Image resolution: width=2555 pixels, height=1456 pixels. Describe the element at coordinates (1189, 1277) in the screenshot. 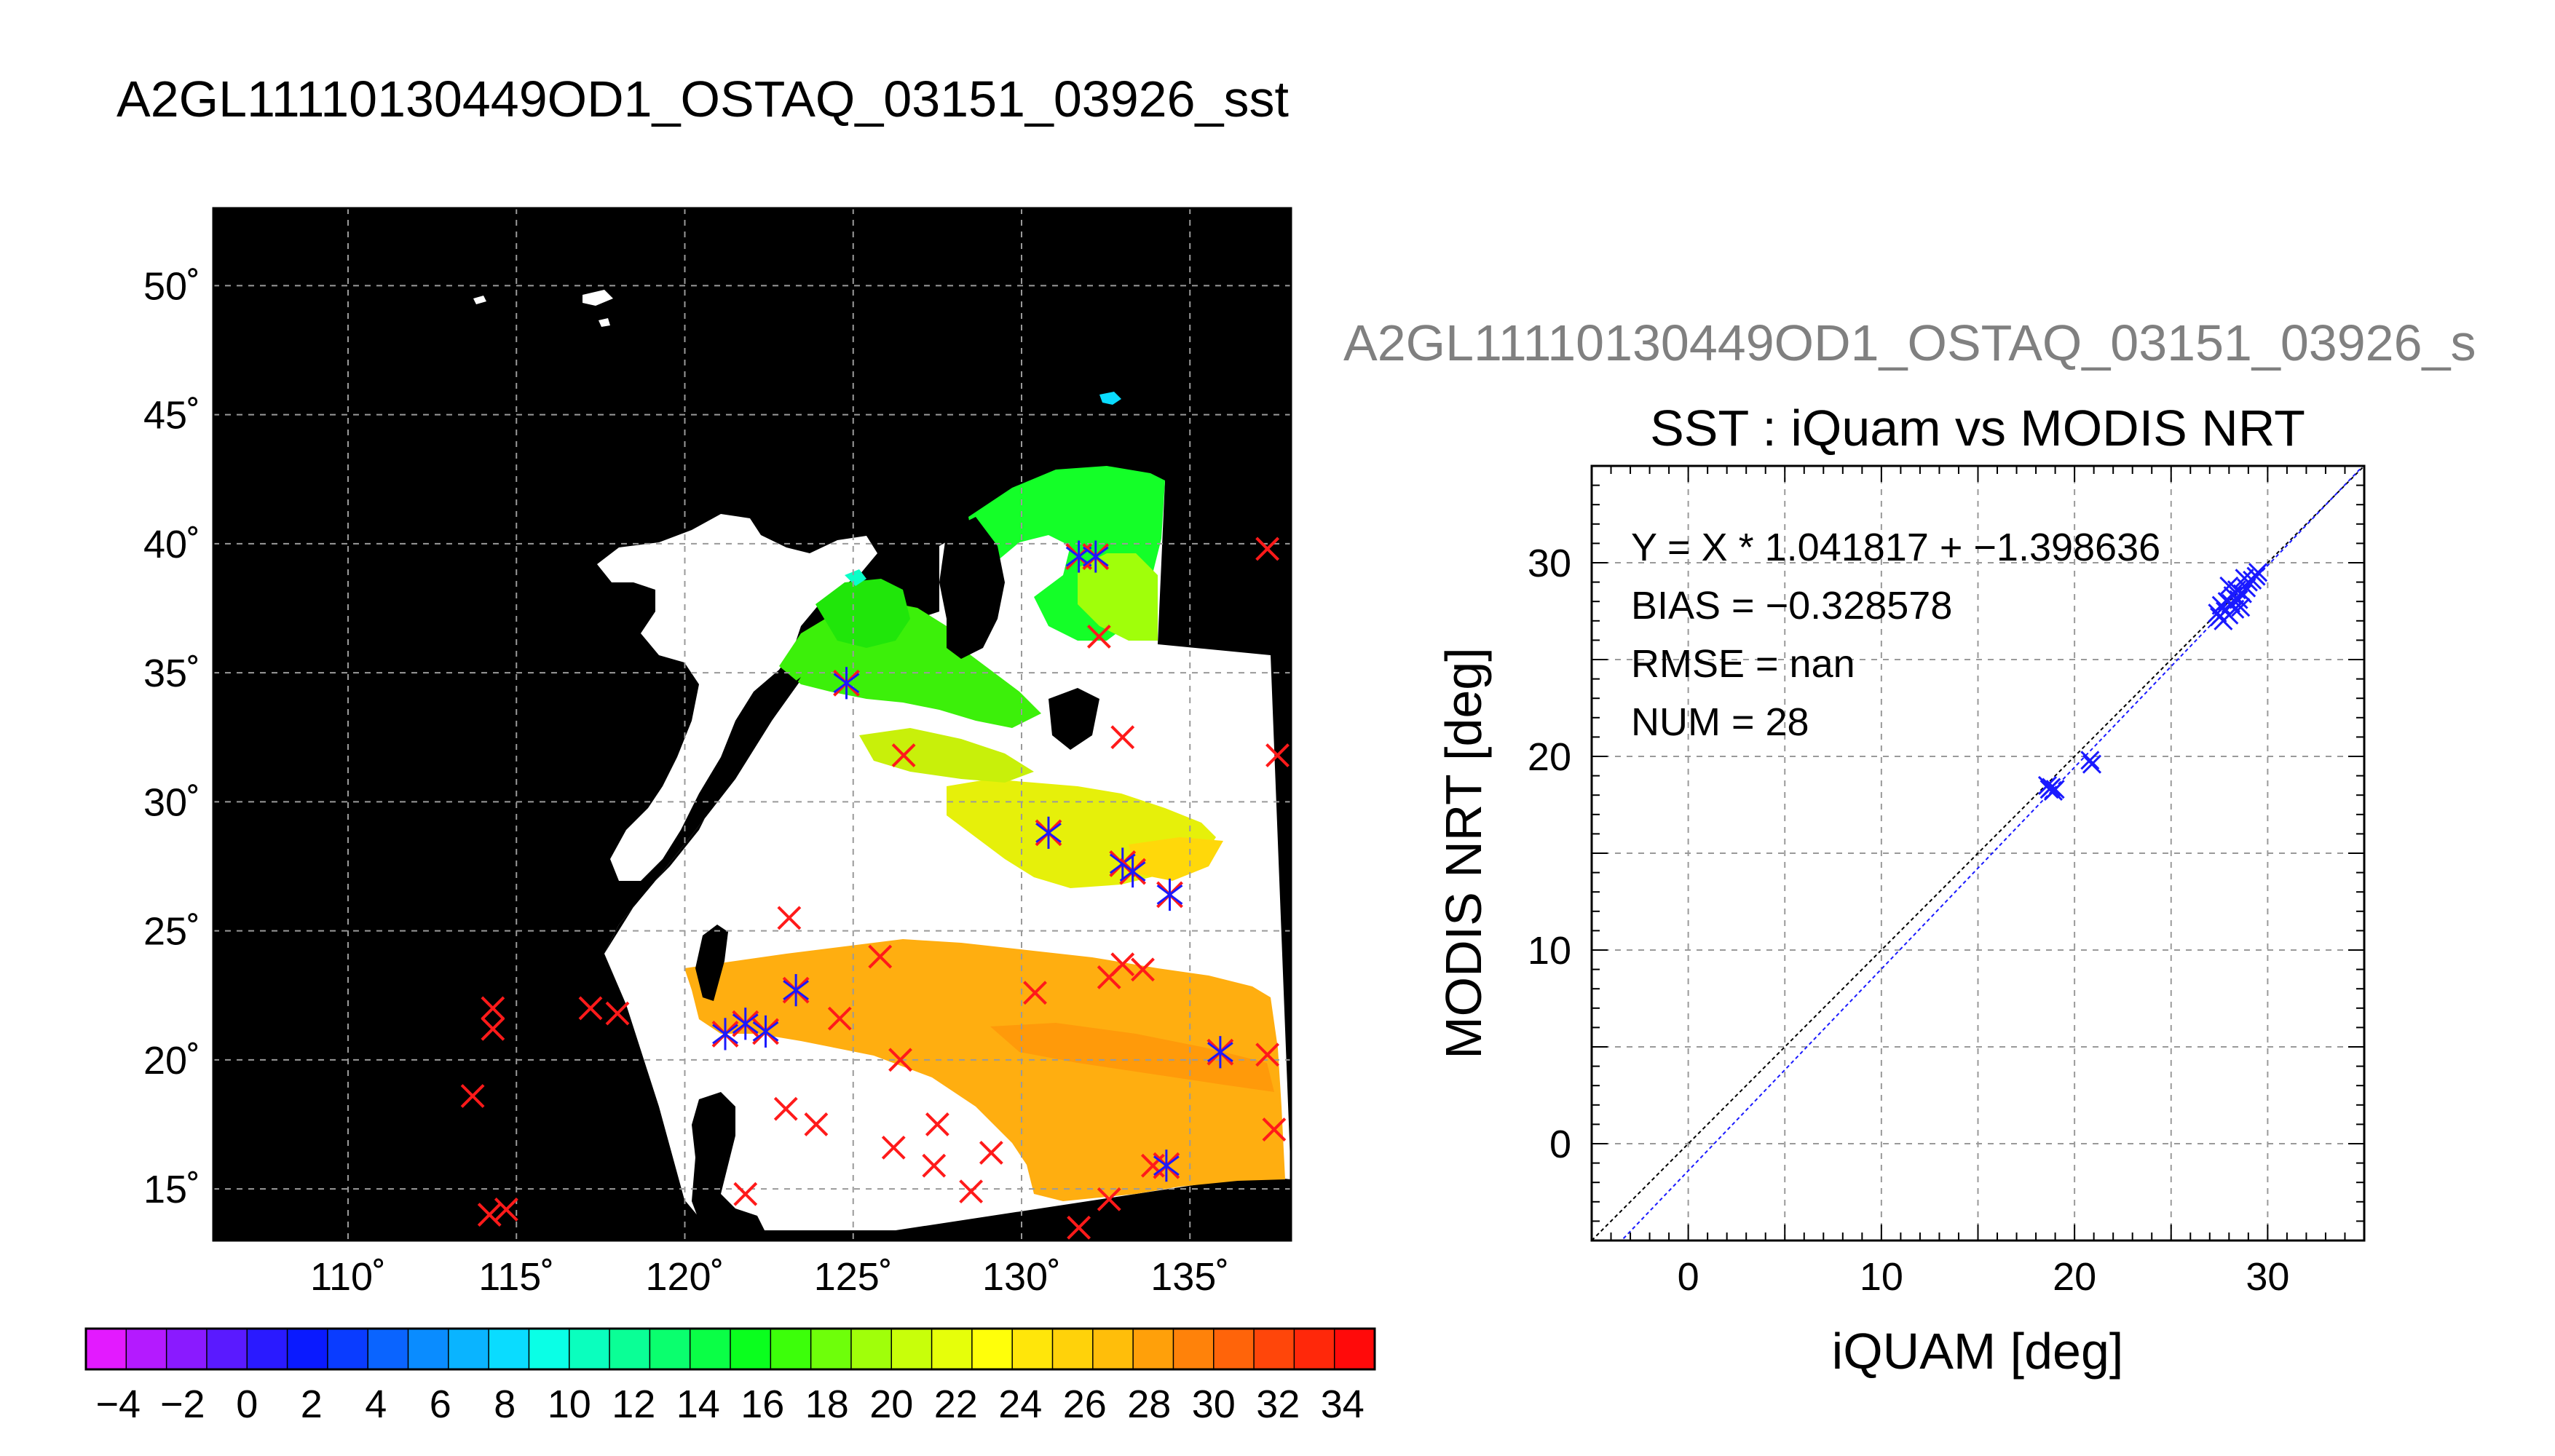

I see `map-x-tick-label: 135˚` at that location.